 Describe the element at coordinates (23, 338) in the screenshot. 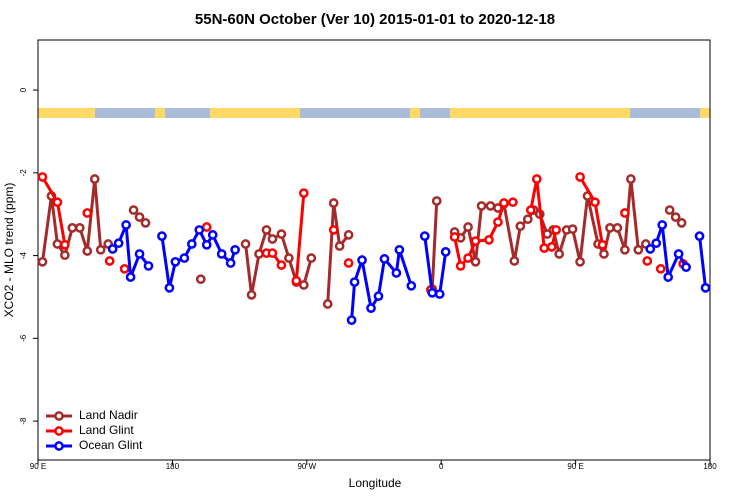

I see `y-tick-label: -6` at that location.